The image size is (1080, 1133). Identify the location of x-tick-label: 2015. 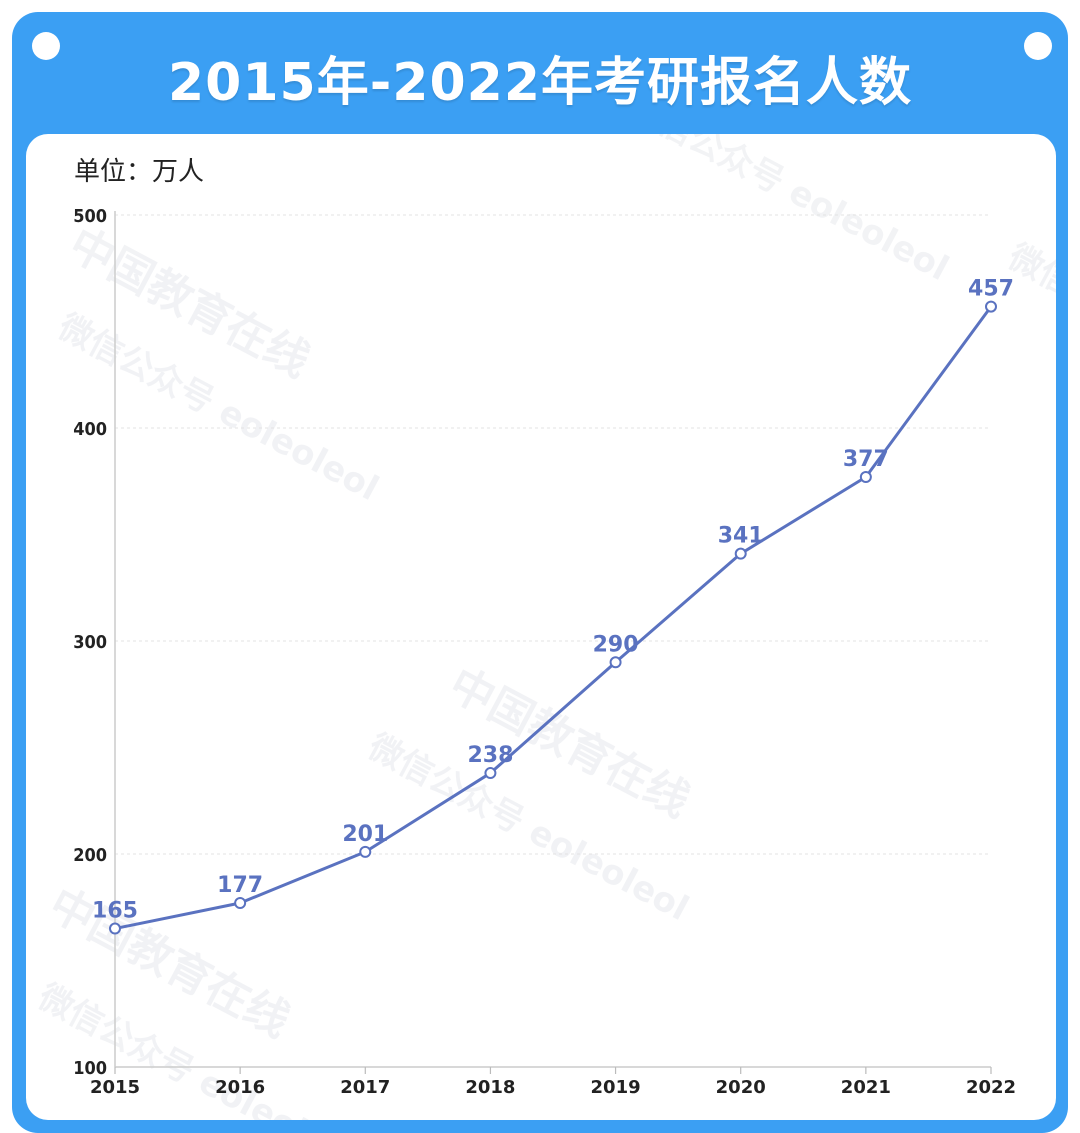
(115, 1087).